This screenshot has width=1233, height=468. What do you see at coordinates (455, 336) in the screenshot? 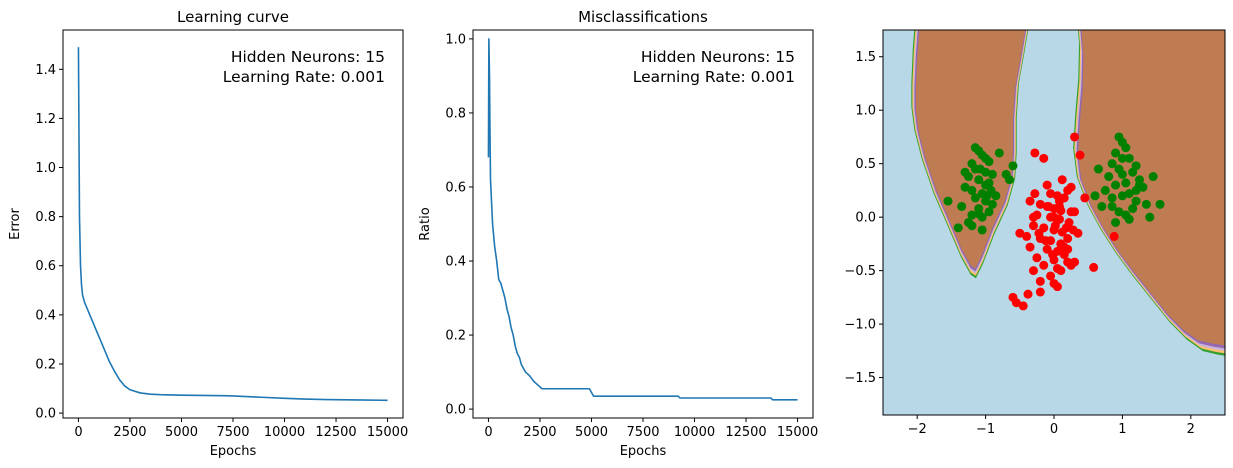
I see `y-tick-label: 0.2` at bounding box center [455, 336].